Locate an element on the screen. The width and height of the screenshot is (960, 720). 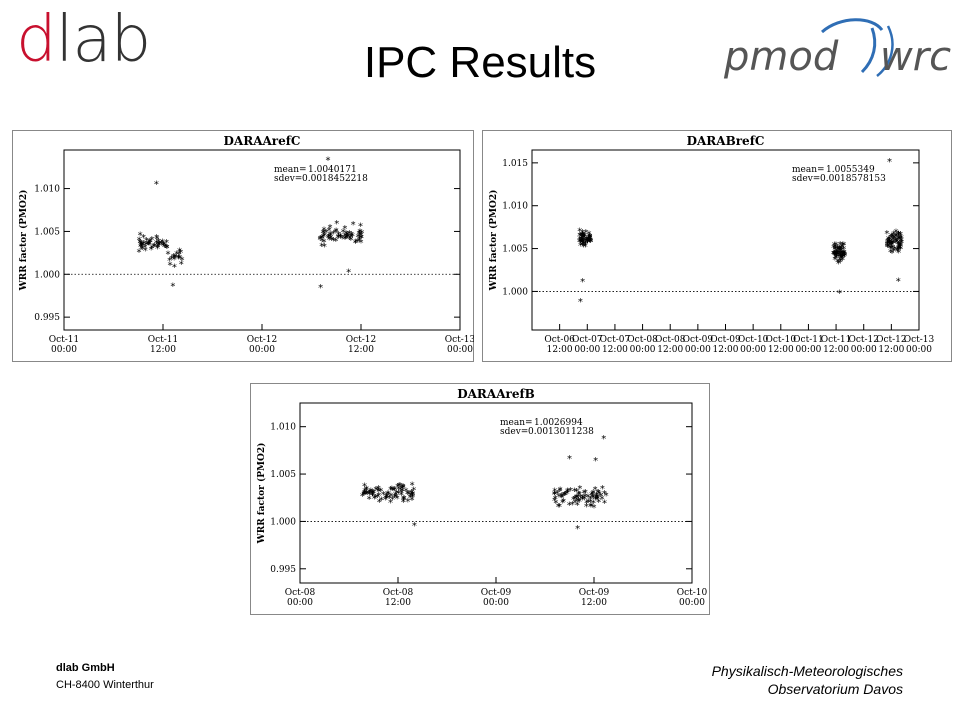
x-tick-label-date: Oct-12 is located at coordinates (891, 340).